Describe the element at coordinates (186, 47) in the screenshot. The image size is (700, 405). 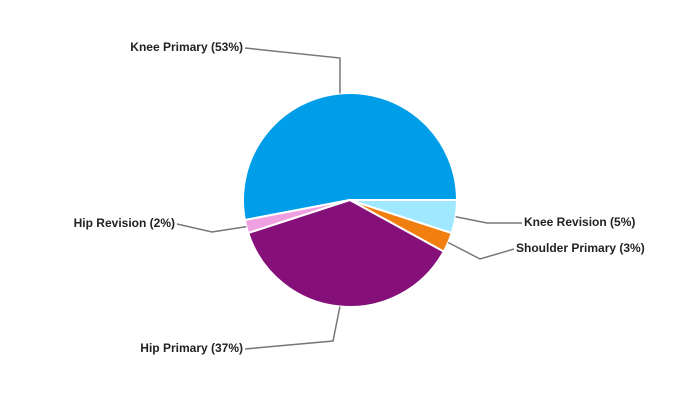
I see `slice-label: Knee Primary (53%)` at that location.